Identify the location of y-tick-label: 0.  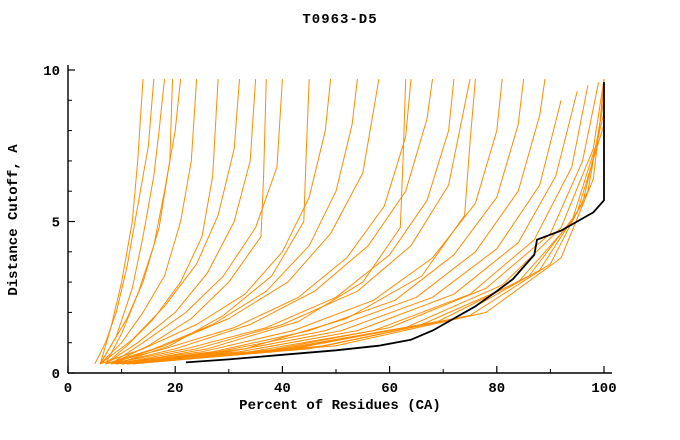
(56, 375).